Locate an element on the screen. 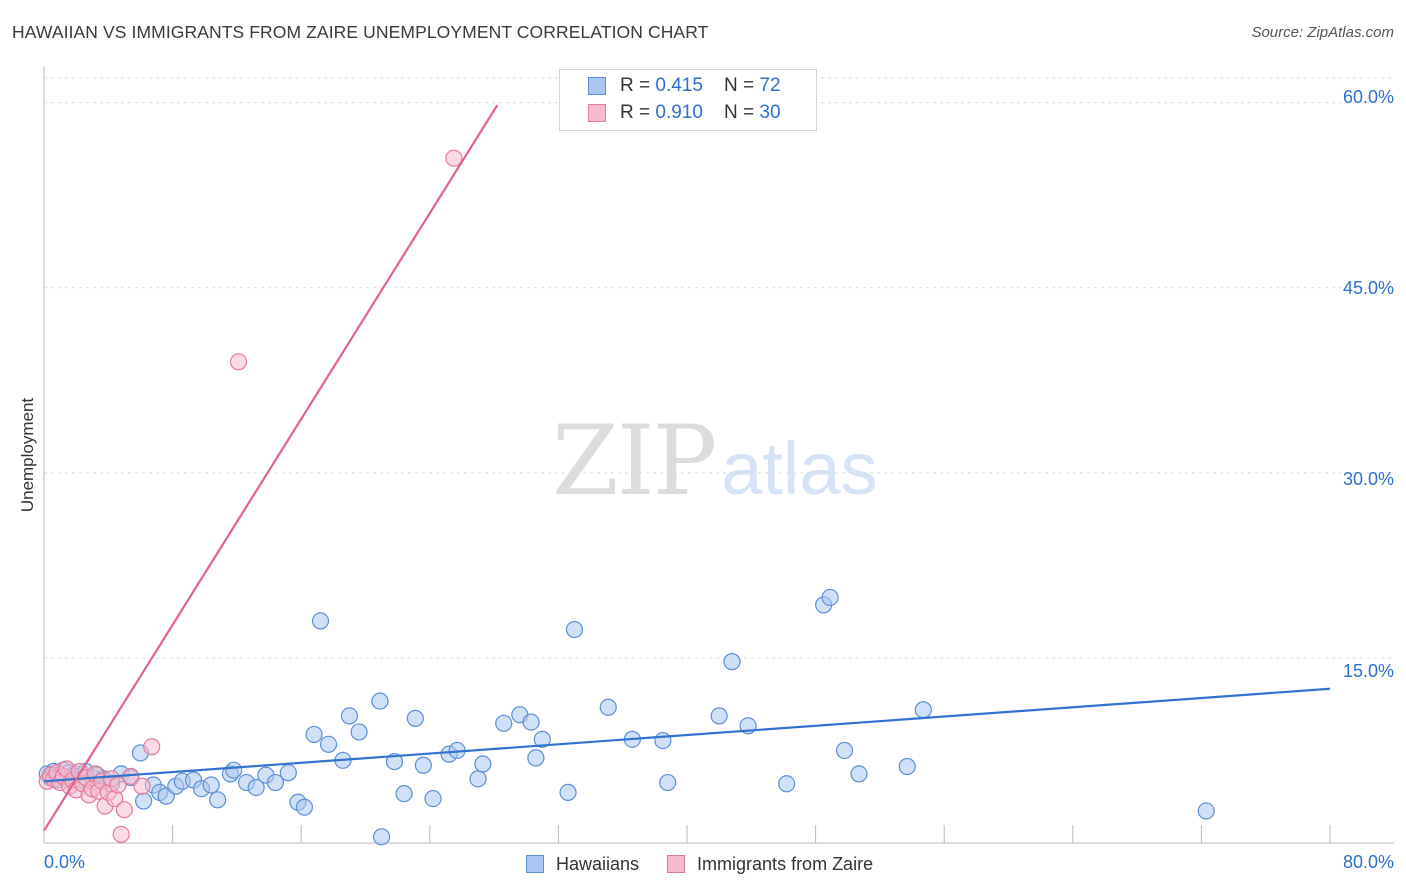 The height and width of the screenshot is (892, 1406). legend-item-hawaiians: Hawaiians is located at coordinates (582, 864).